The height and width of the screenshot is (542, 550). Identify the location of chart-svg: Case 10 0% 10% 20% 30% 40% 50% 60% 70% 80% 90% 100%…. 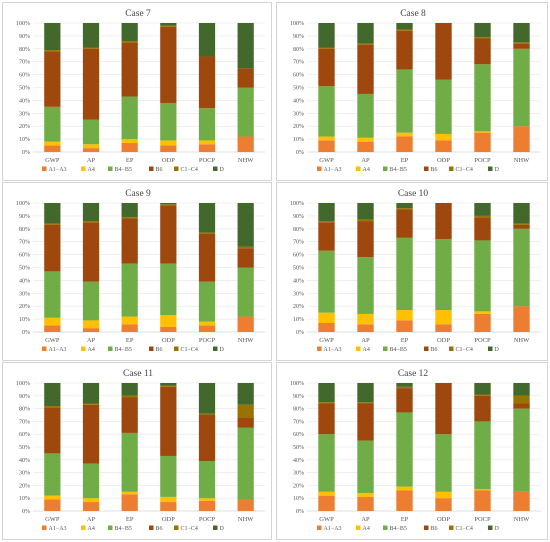
(415, 271).